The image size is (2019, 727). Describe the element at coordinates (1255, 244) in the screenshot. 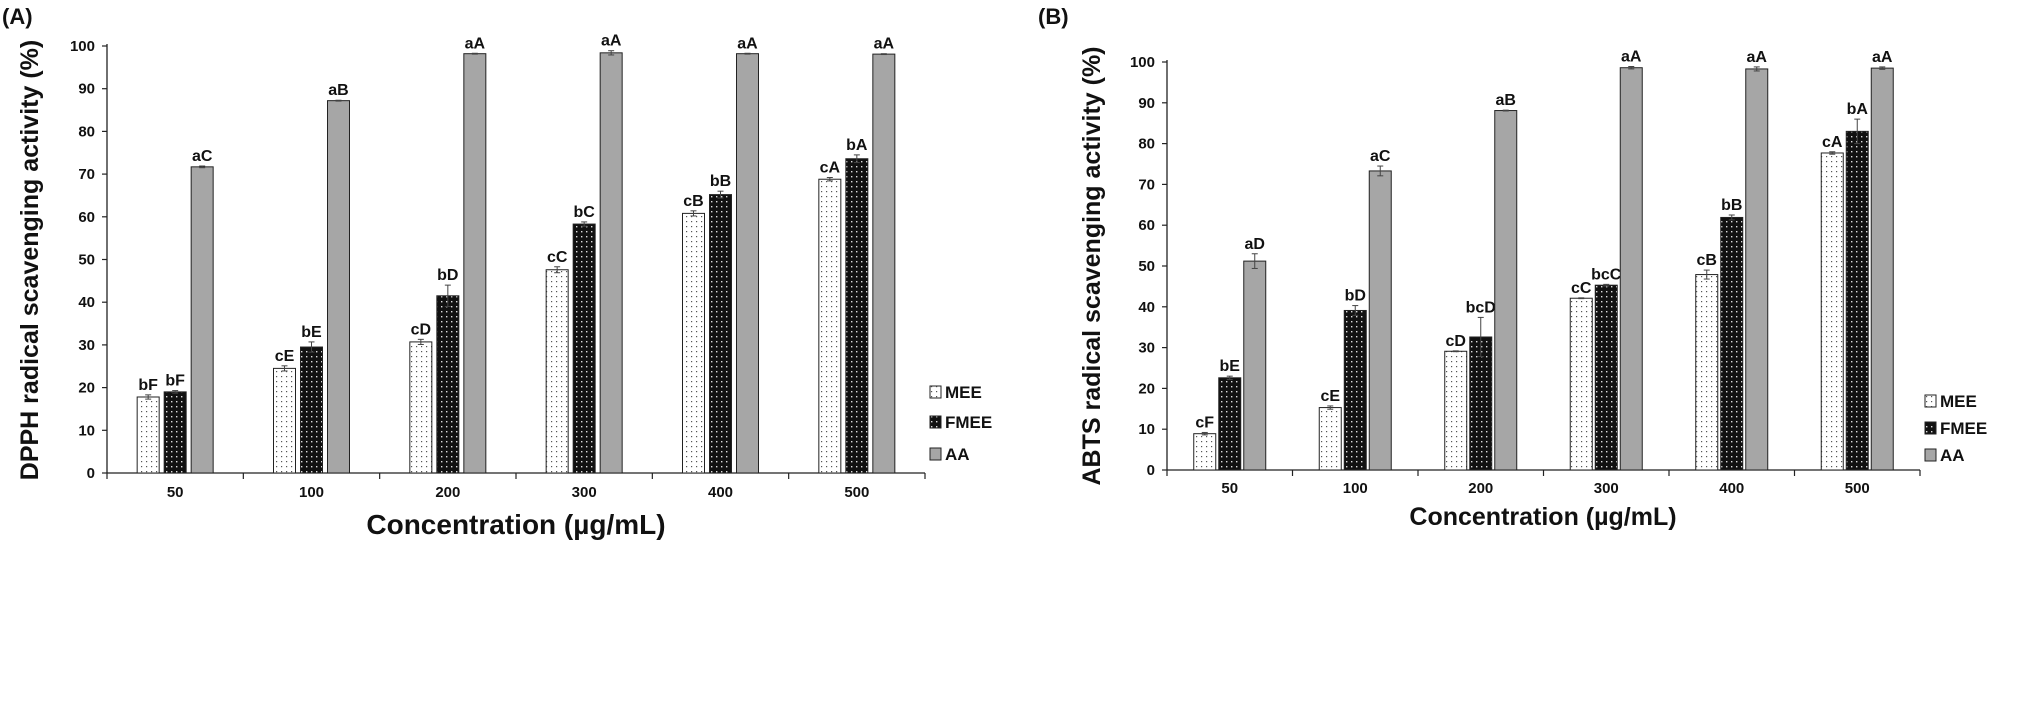

I see `significance-label: aD` at that location.